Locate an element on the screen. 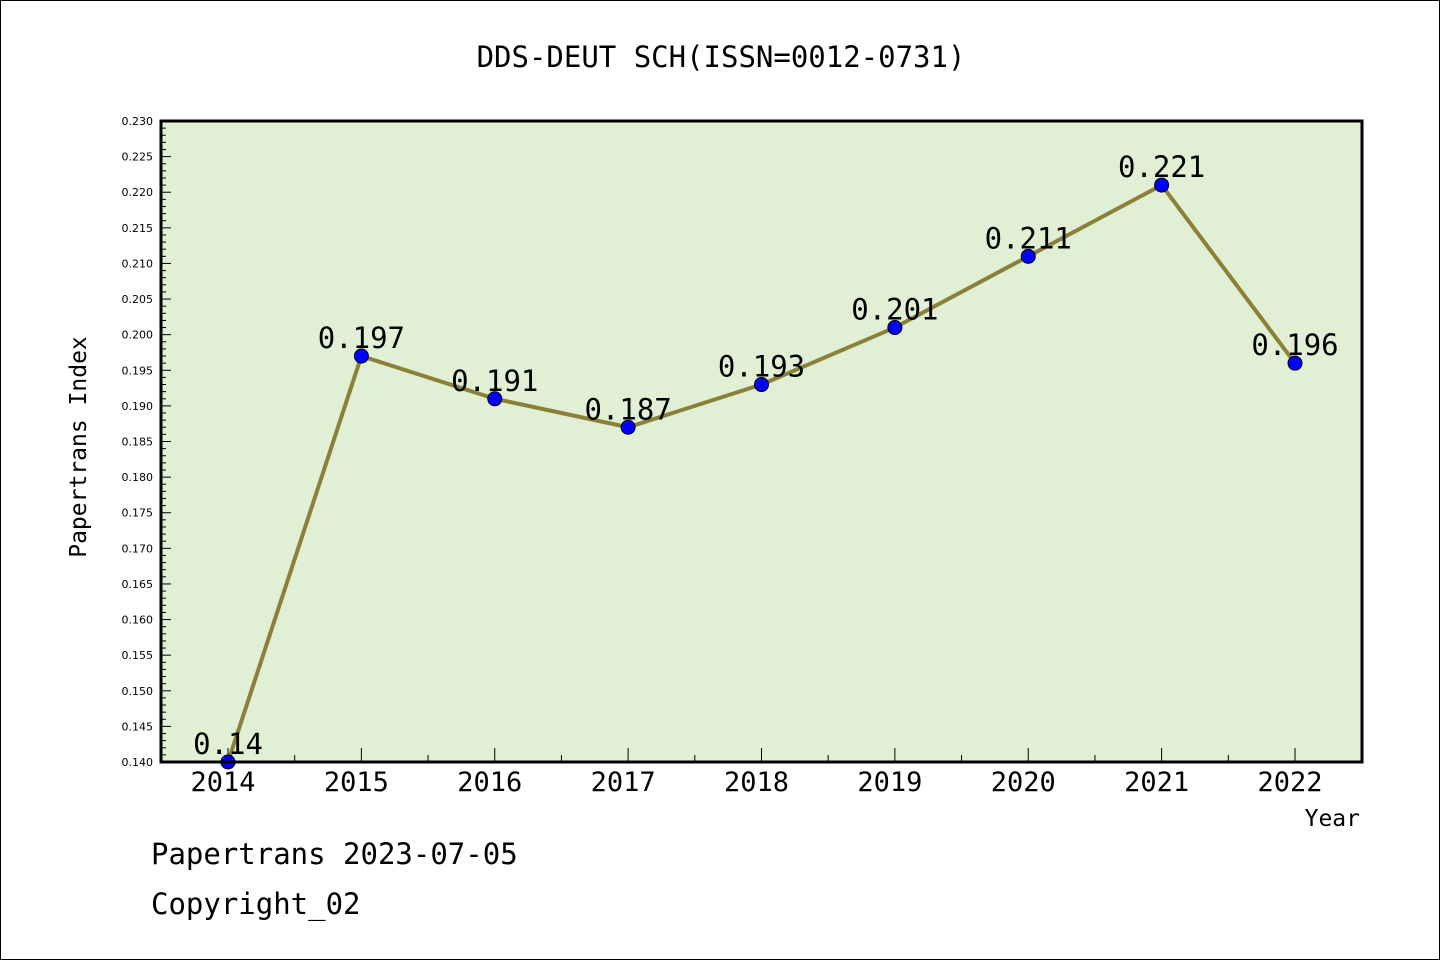 The height and width of the screenshot is (961, 1440). x-tick-label: 2015 is located at coordinates (356, 782).